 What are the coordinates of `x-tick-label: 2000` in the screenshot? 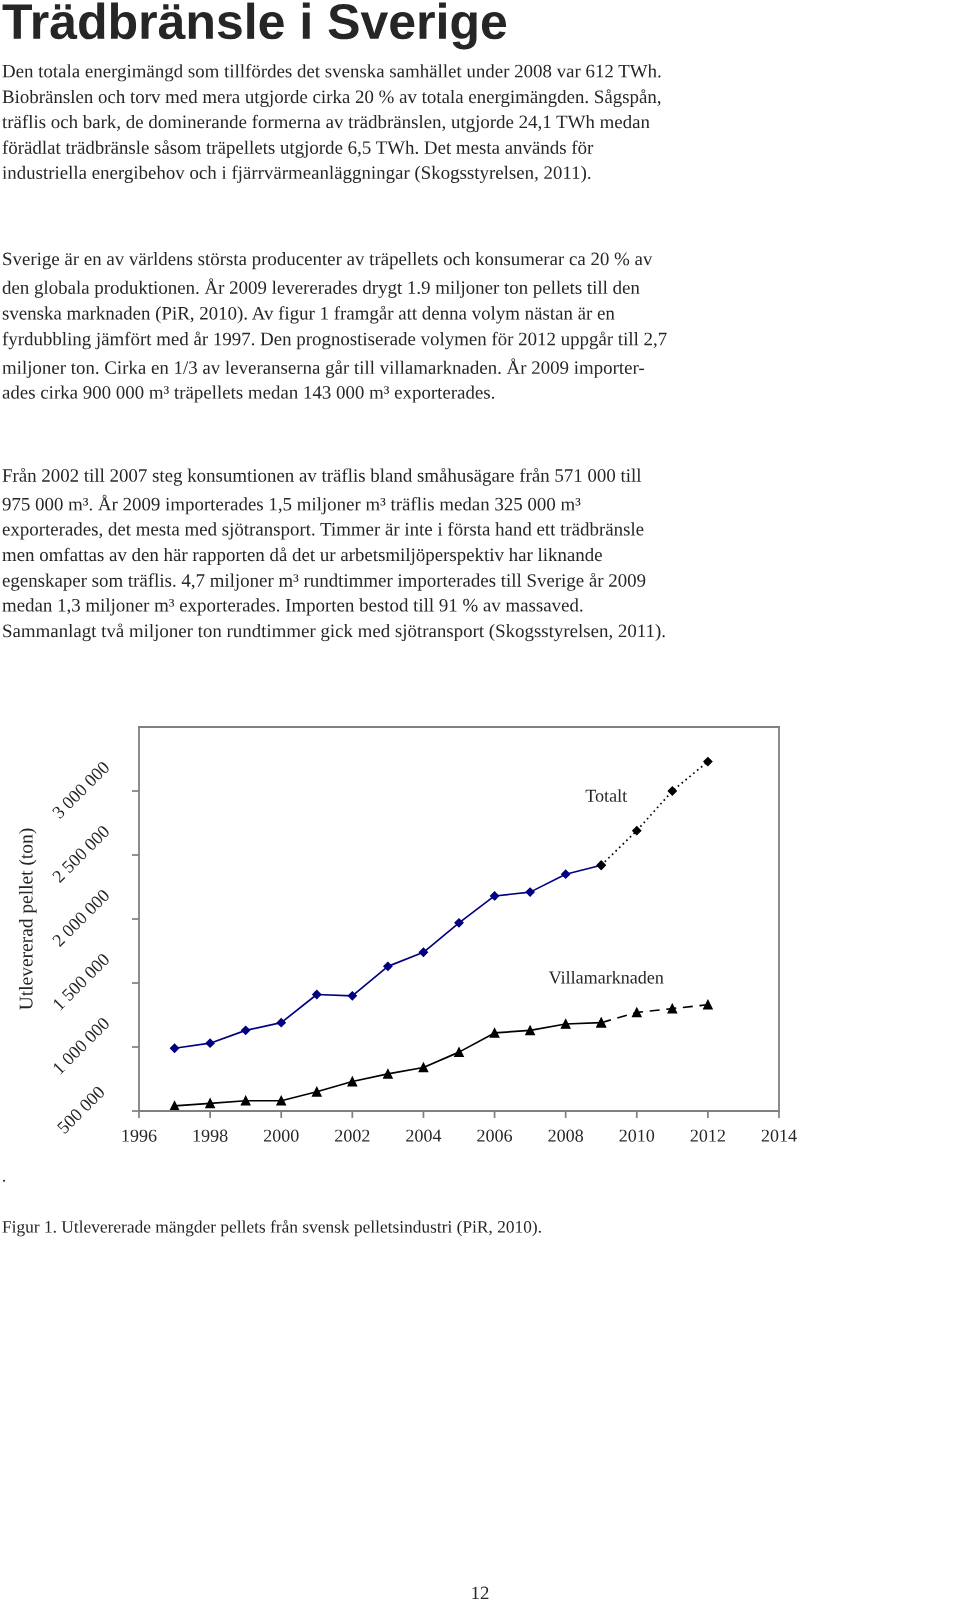 It's located at (281, 1135).